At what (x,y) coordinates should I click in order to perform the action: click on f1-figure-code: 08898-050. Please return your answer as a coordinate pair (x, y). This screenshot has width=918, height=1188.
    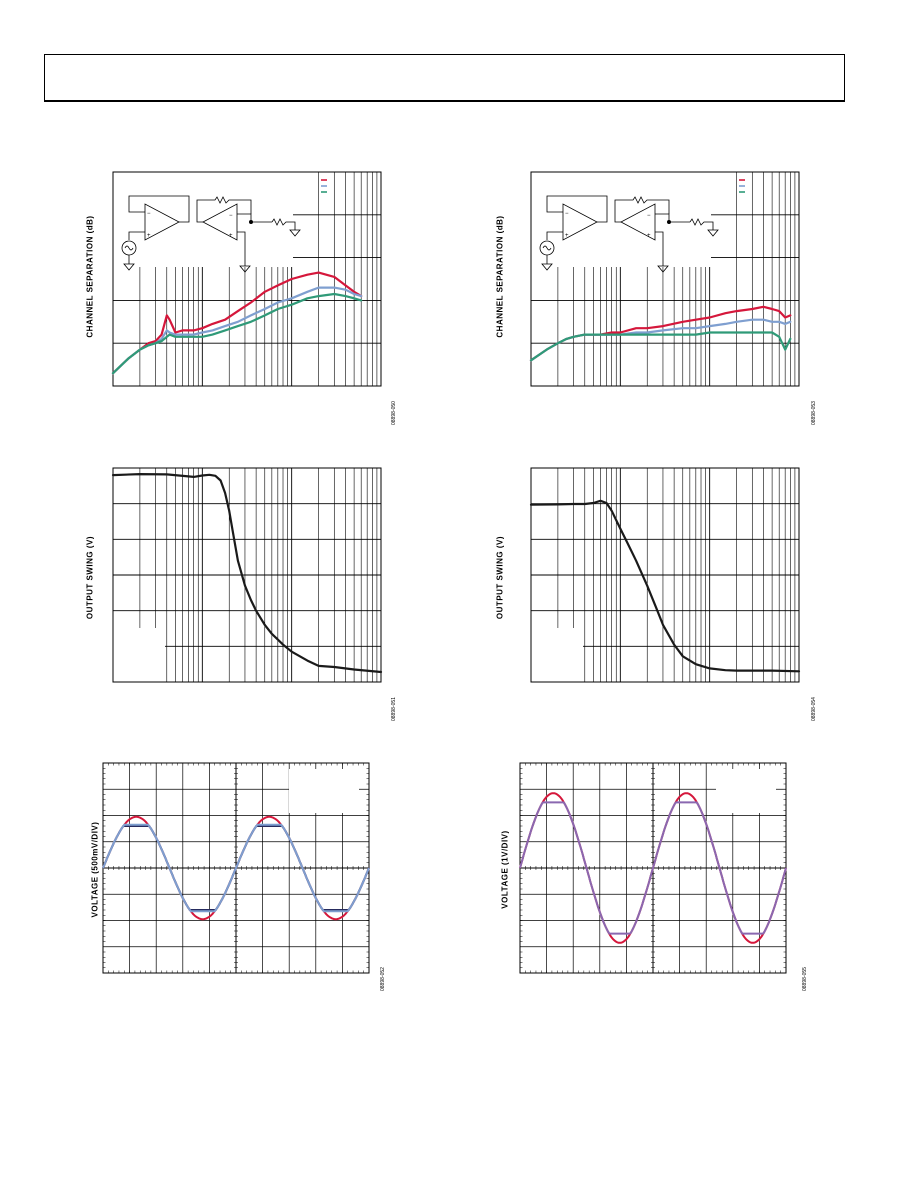
    Looking at the image, I should click on (394, 413).